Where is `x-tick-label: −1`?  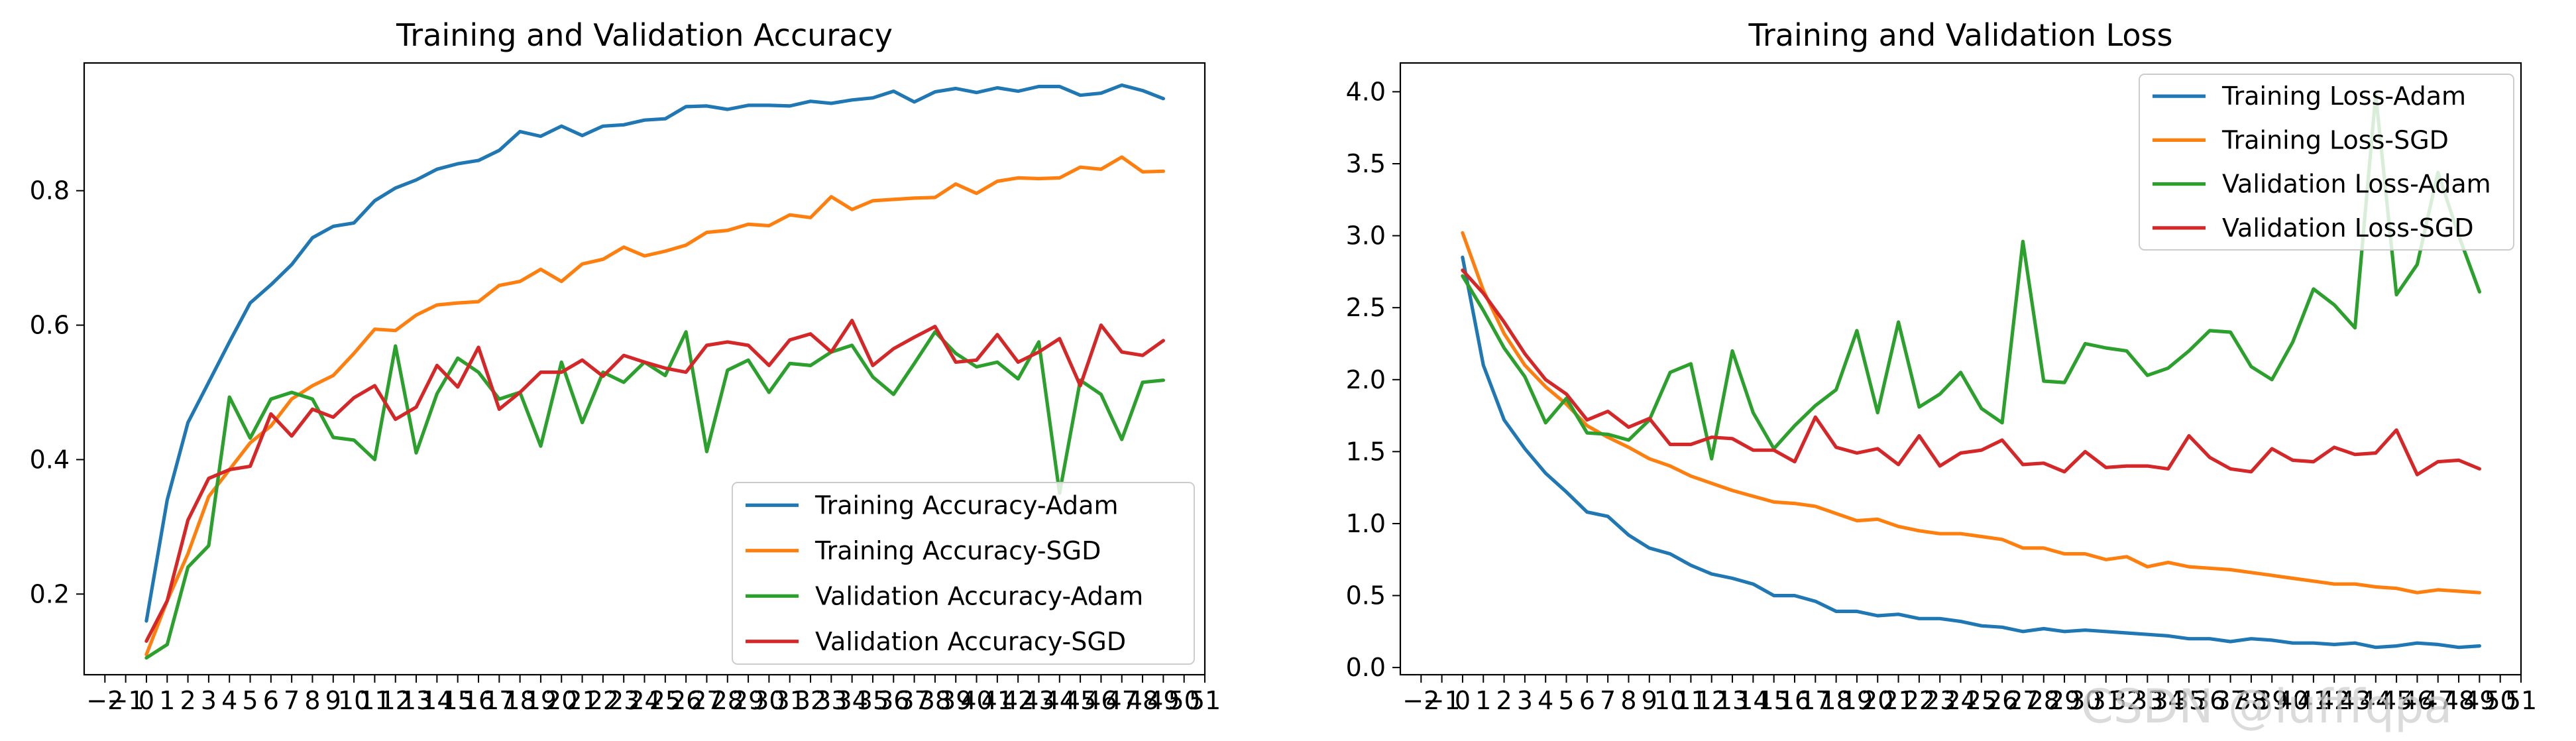 x-tick-label: −1 is located at coordinates (126, 700).